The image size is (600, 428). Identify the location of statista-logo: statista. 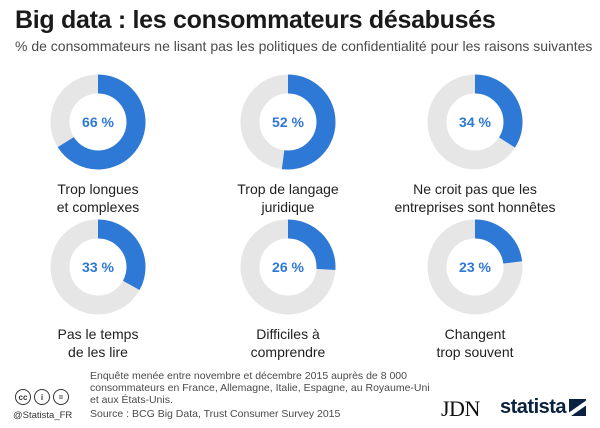
(543, 407).